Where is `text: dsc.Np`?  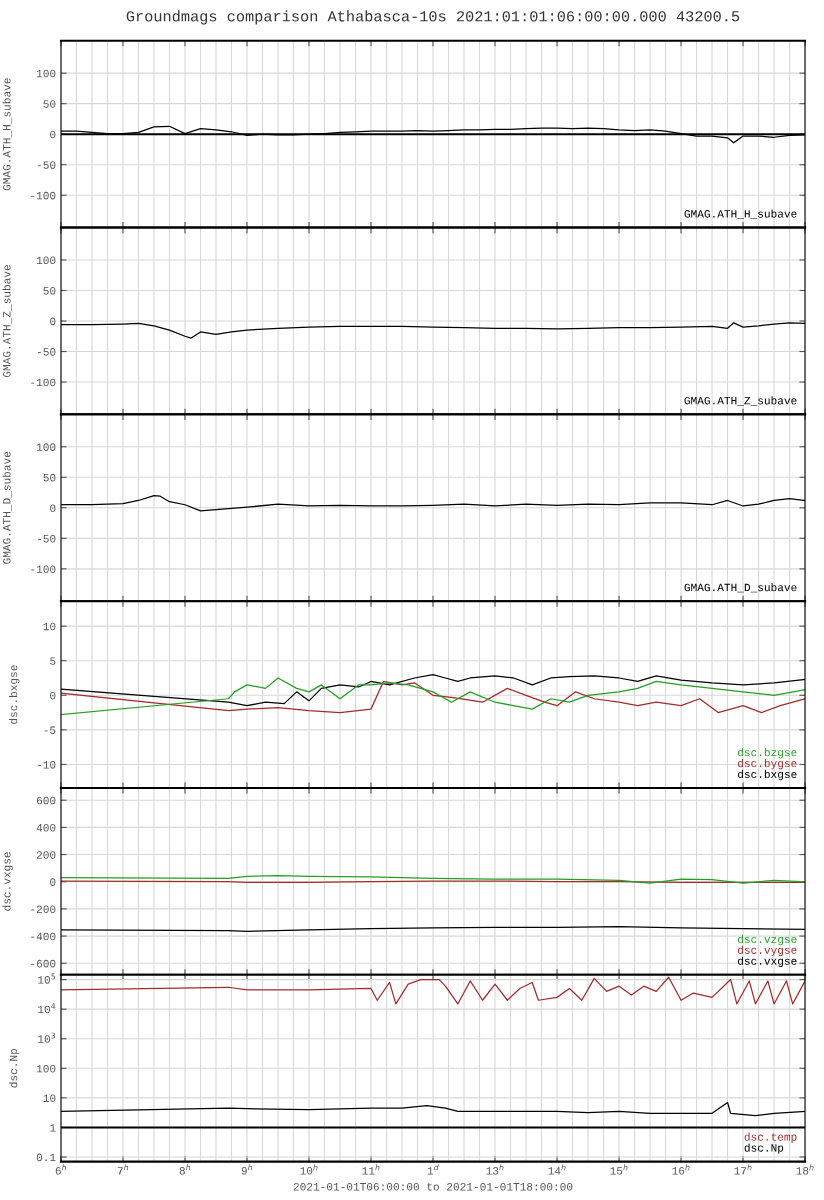 text: dsc.Np is located at coordinates (764, 1148).